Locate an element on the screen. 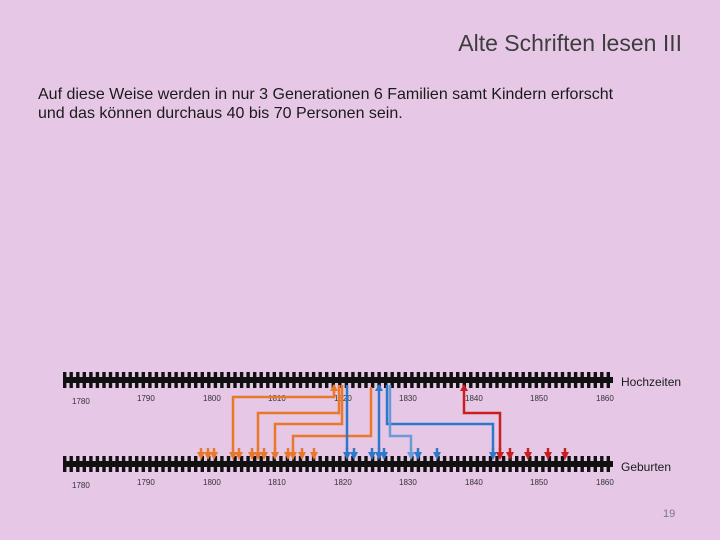  bottom-tick-label: 1780 is located at coordinates (81, 485).